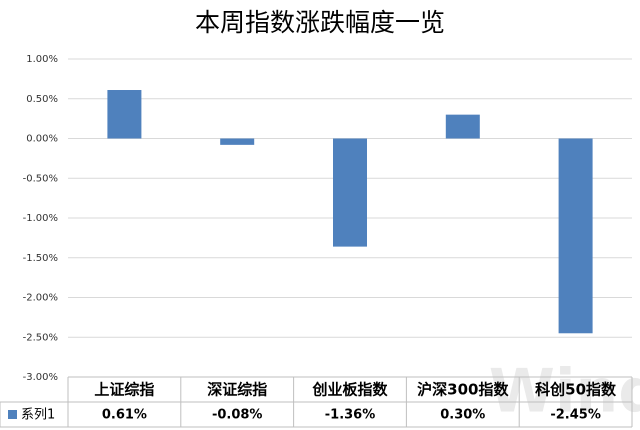 The width and height of the screenshot is (640, 430). Describe the element at coordinates (42, 59) in the screenshot. I see `y-tick-label: 1.00%` at that location.